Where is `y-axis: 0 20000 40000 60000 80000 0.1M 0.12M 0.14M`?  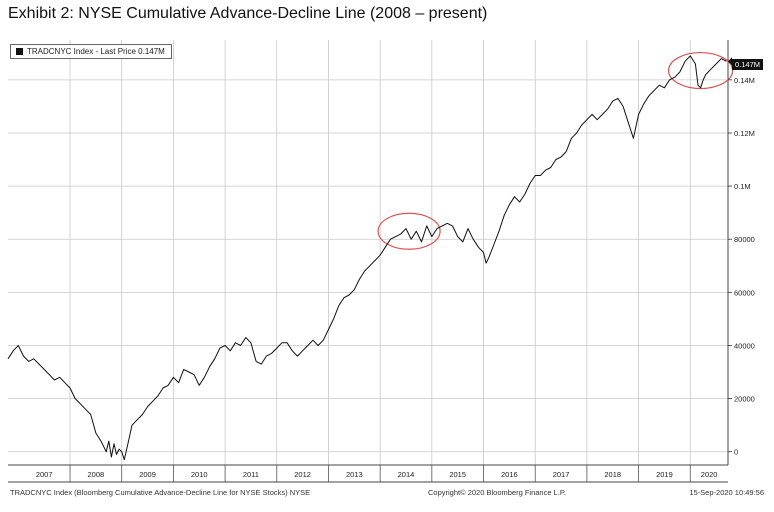
y-axis: 0 20000 40000 60000 80000 0.1M 0.12M 0.14M is located at coordinates (741, 266).